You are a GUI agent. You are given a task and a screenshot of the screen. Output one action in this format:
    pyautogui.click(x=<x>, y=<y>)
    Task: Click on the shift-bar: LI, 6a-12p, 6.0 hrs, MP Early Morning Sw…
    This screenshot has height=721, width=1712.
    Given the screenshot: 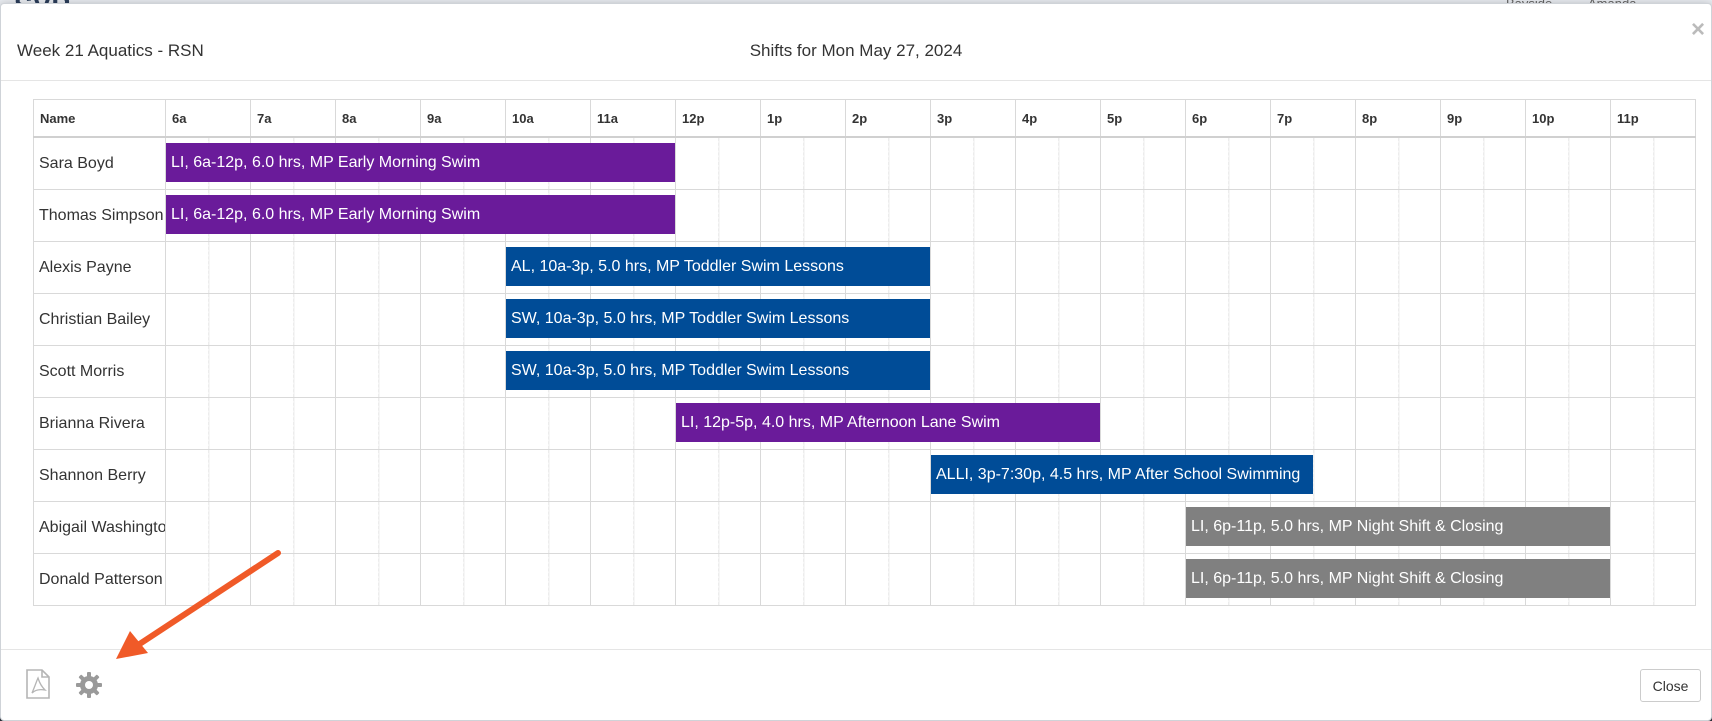 What is the action you would take?
    pyautogui.click(x=420, y=162)
    